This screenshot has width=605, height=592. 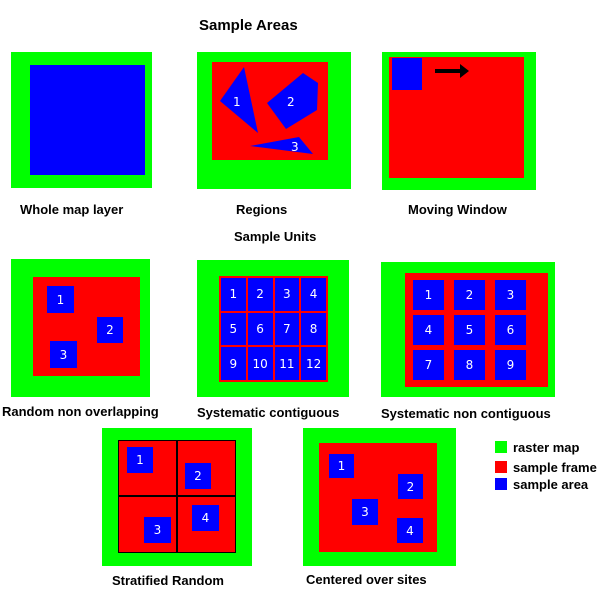 I want to click on legend-label: raster map, so click(x=546, y=447).